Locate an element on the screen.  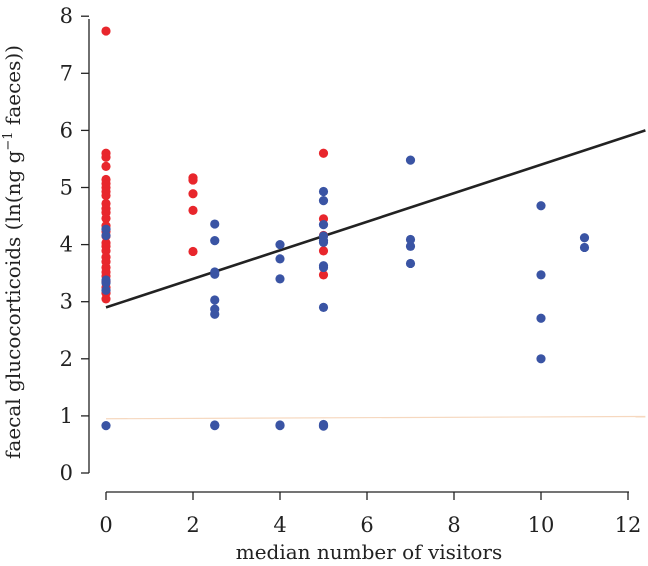
y-tick-label: 5 is located at coordinates (66, 188).